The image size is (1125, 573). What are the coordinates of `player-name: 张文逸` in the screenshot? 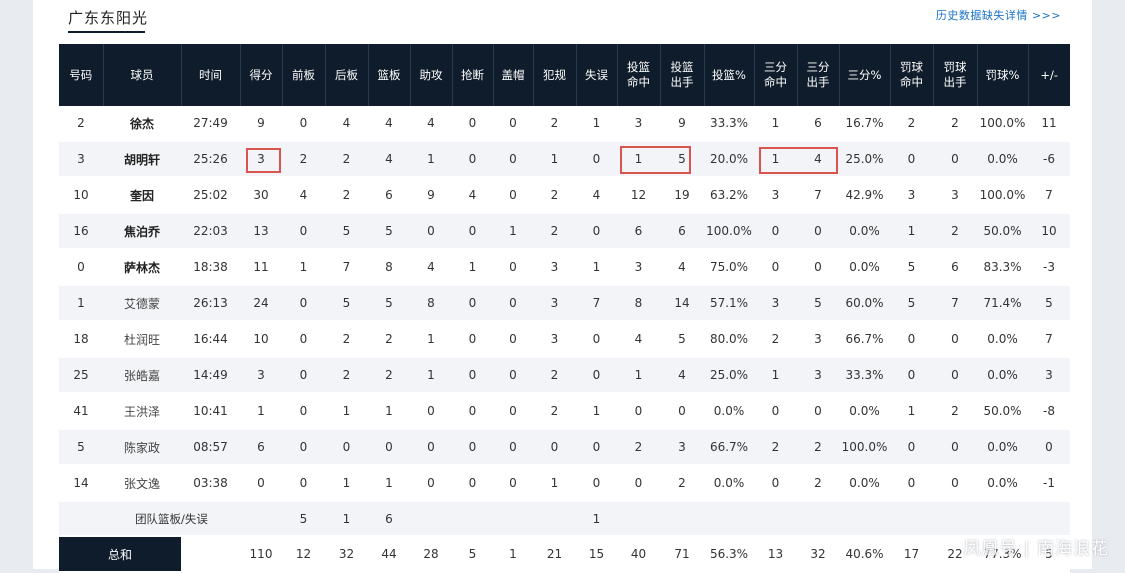 It's located at (142, 483).